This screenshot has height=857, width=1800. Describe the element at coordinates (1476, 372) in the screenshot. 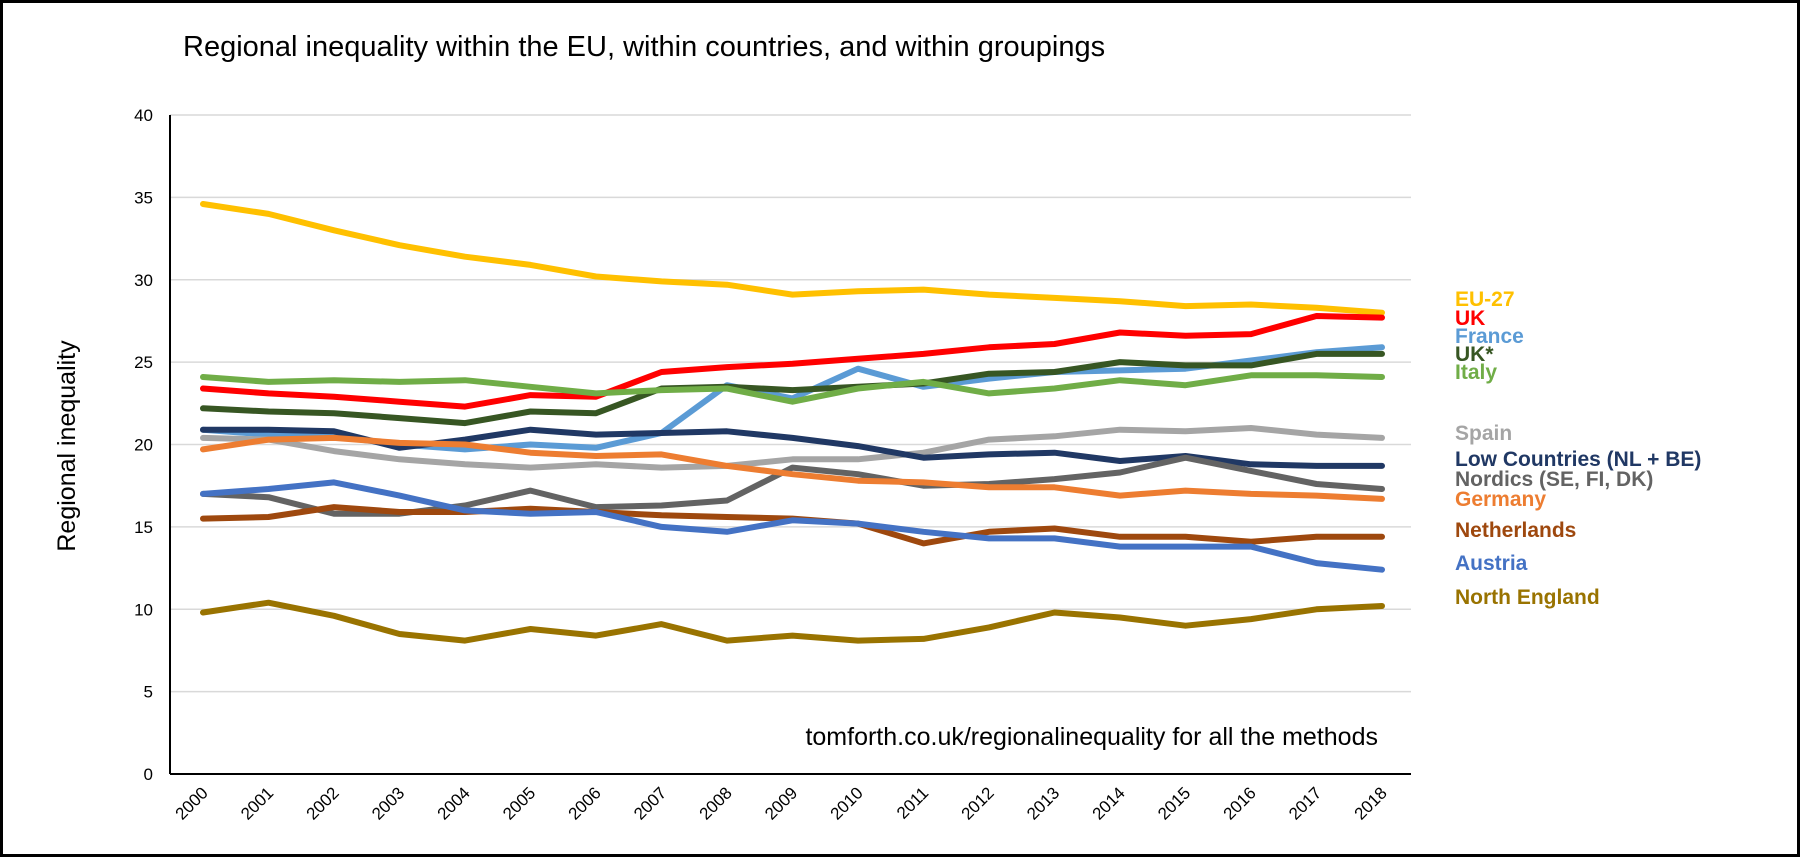

I see `legend-item: Italy` at that location.